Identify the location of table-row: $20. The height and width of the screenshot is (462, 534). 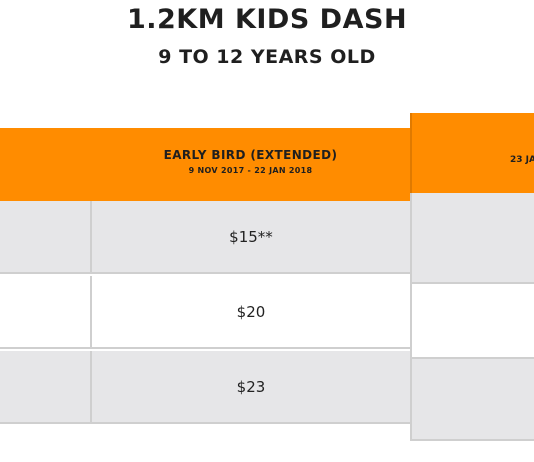
(205, 312).